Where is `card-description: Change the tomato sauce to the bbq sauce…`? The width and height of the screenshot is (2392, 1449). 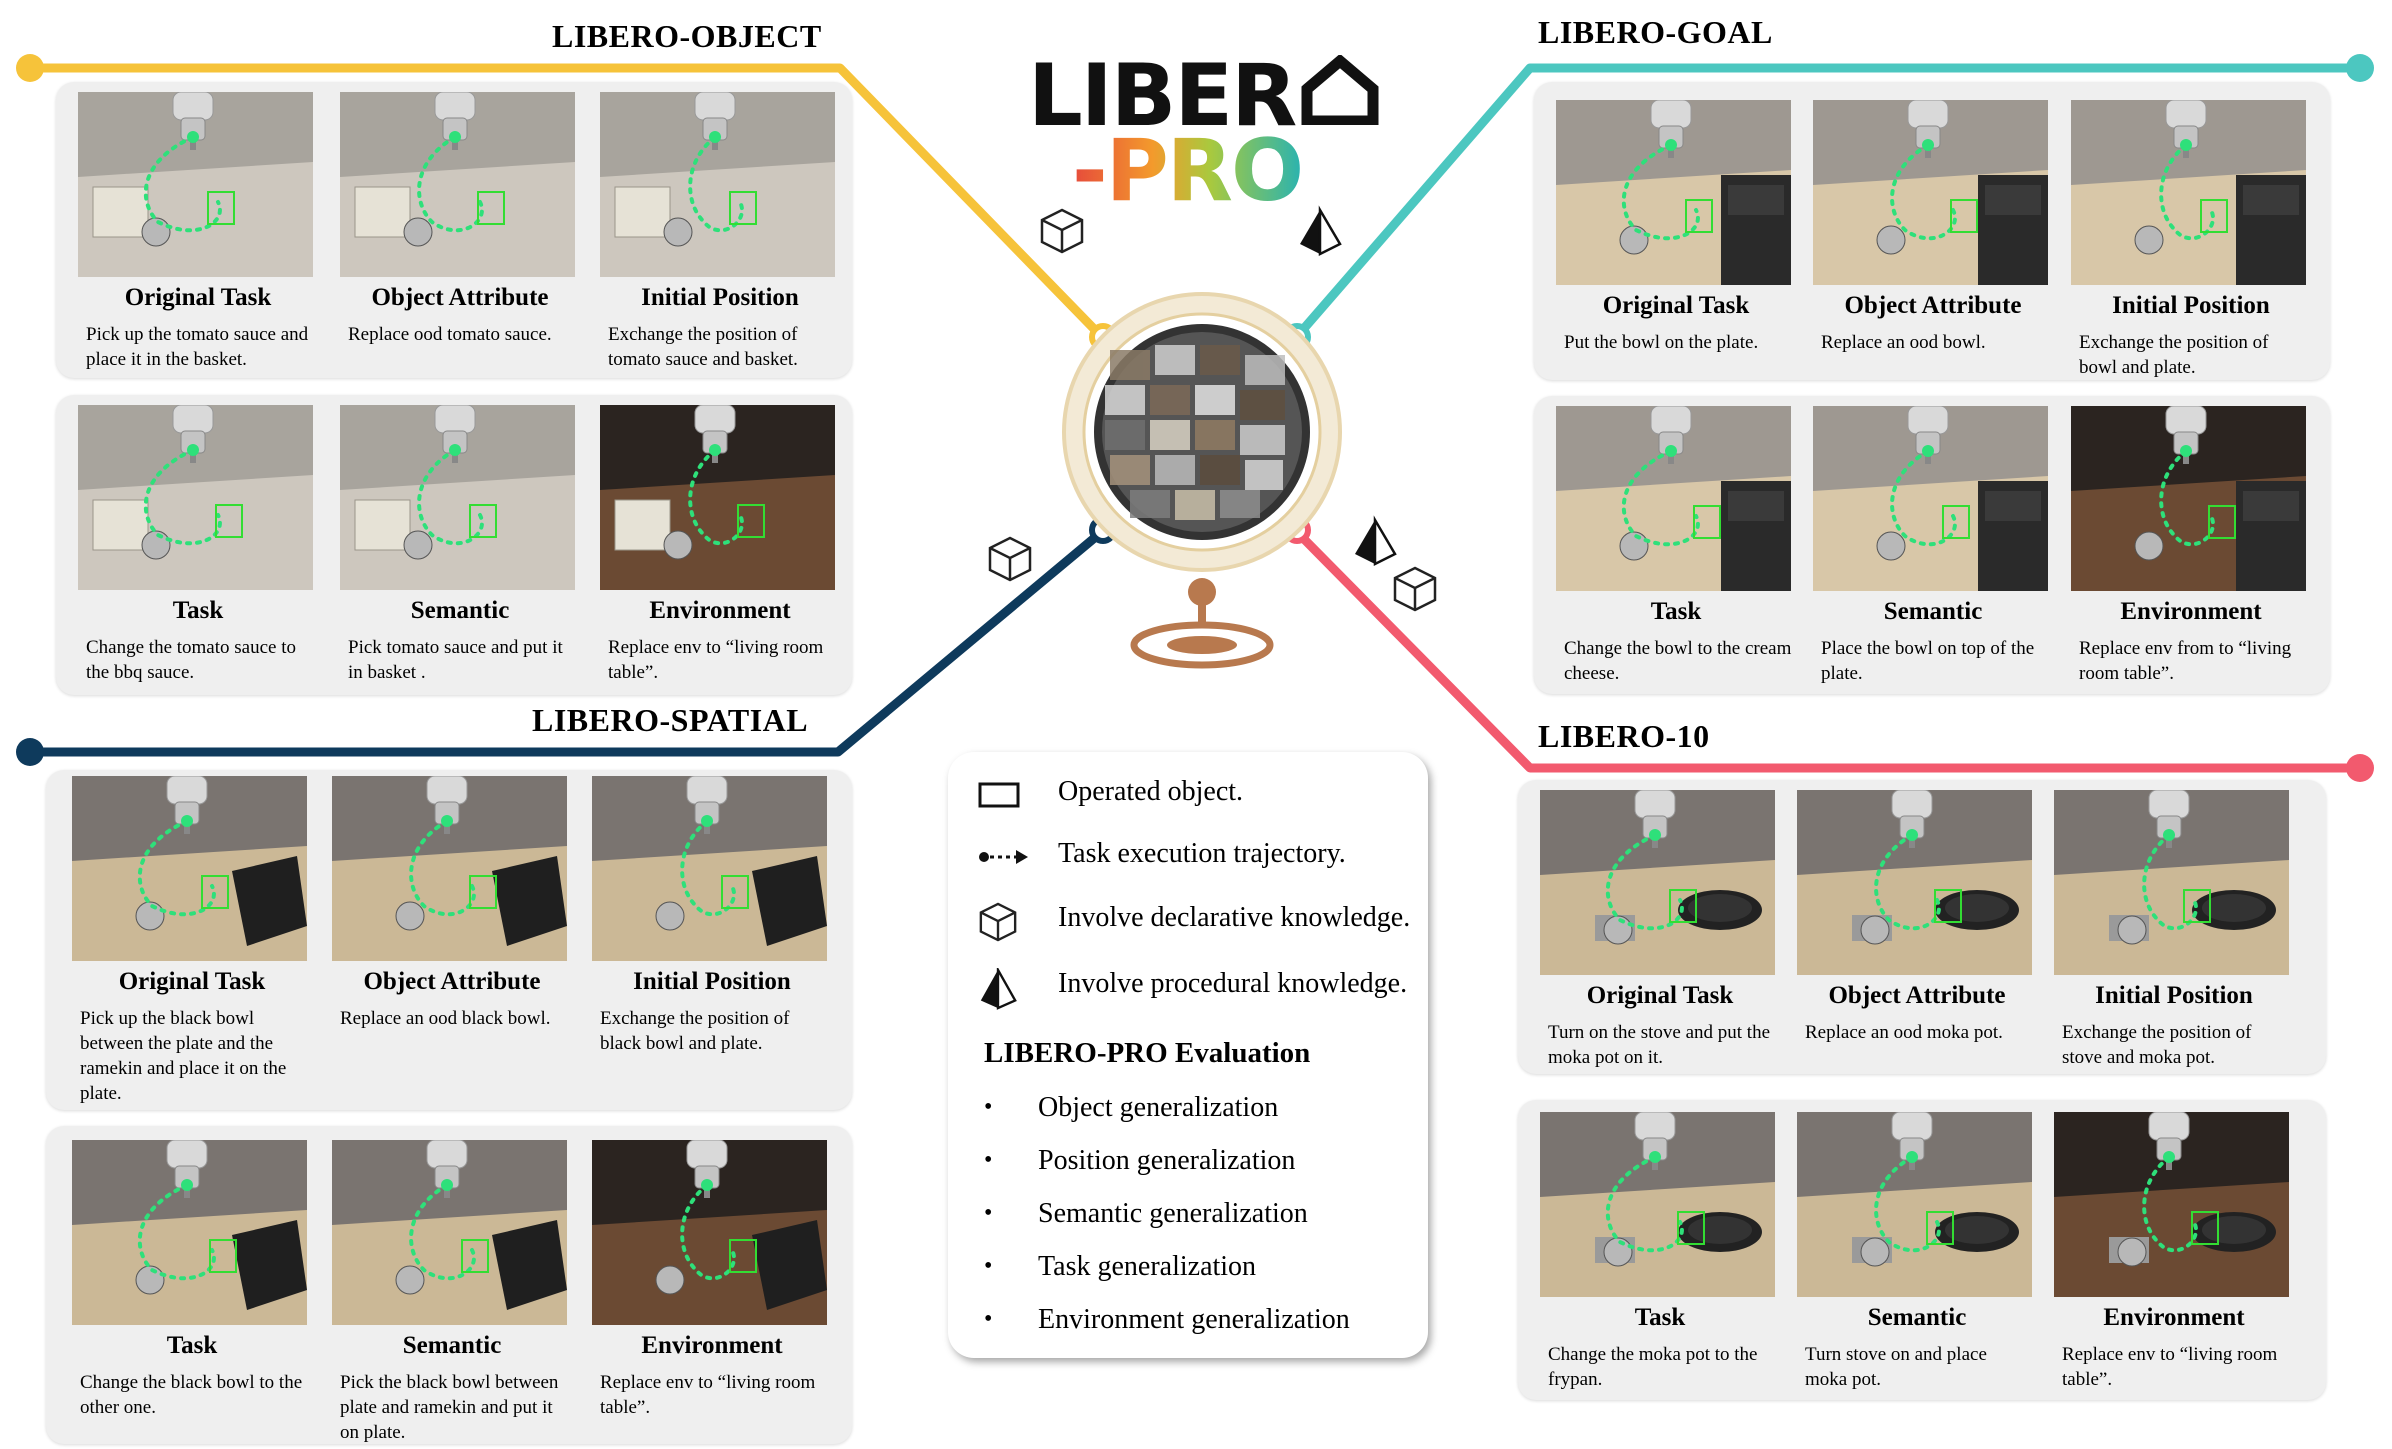
card-description: Change the tomato sauce to the bbq sauce… is located at coordinates (191, 660).